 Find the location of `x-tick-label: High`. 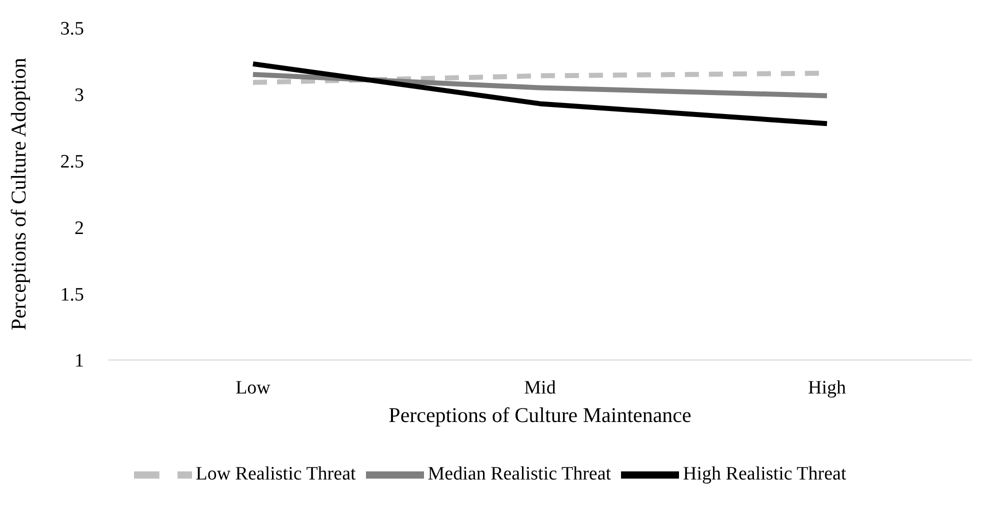

x-tick-label: High is located at coordinates (827, 387).